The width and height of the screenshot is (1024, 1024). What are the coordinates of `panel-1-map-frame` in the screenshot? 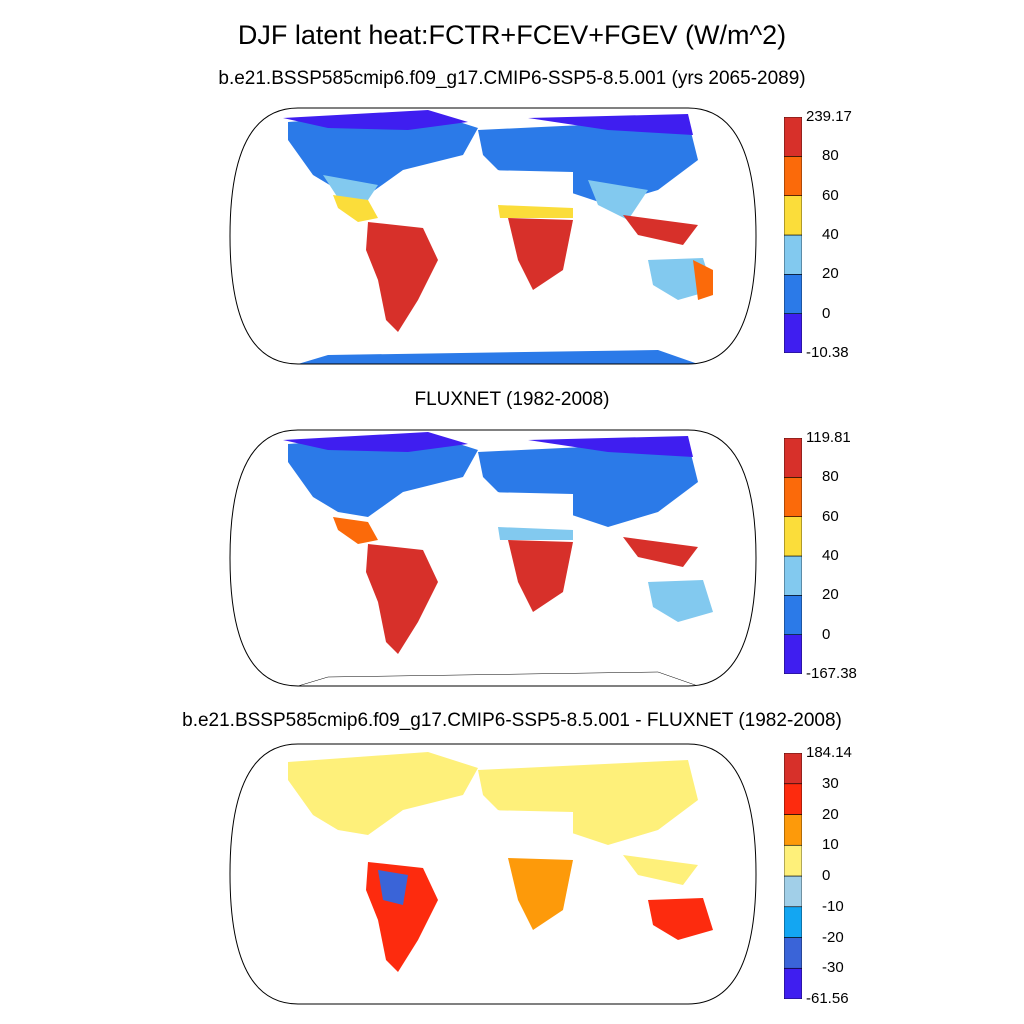 It's located at (493, 236).